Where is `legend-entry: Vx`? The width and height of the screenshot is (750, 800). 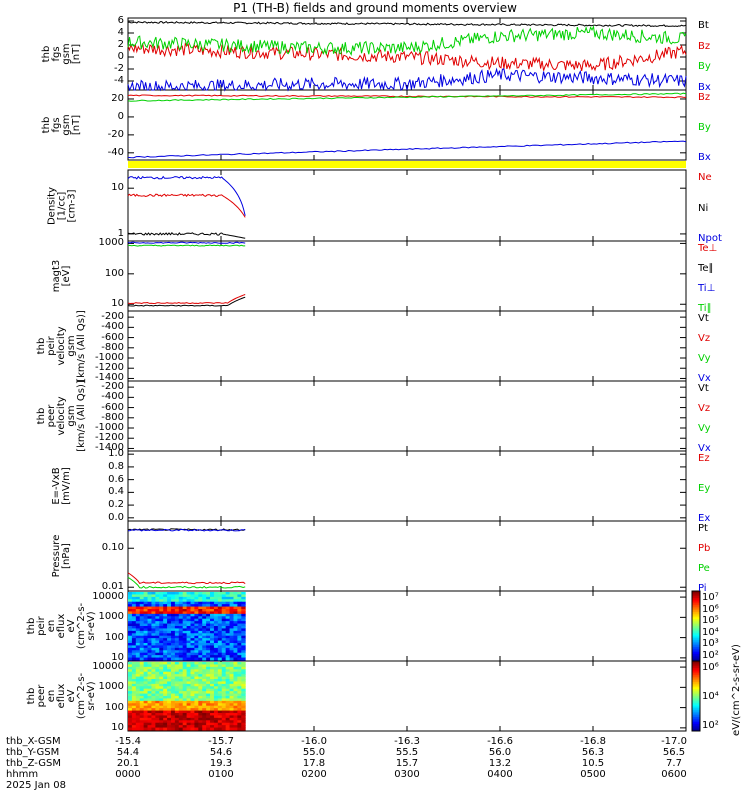 legend-entry: Vx is located at coordinates (704, 378).